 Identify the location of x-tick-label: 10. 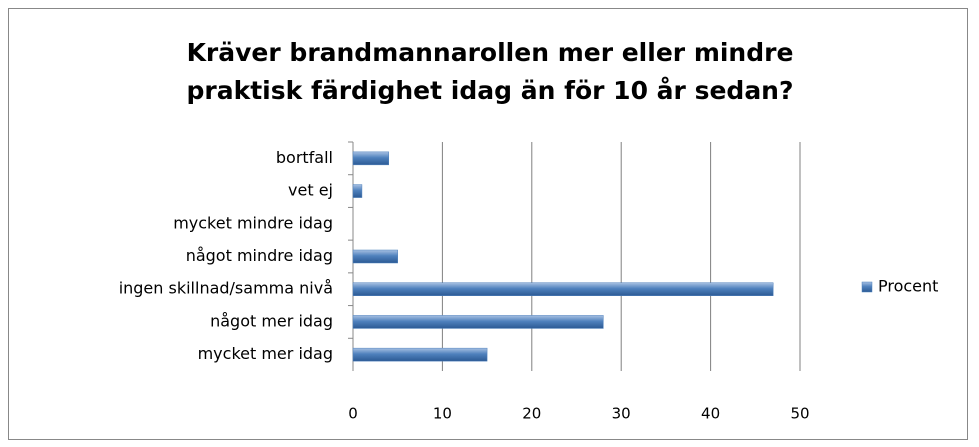
(442, 414).